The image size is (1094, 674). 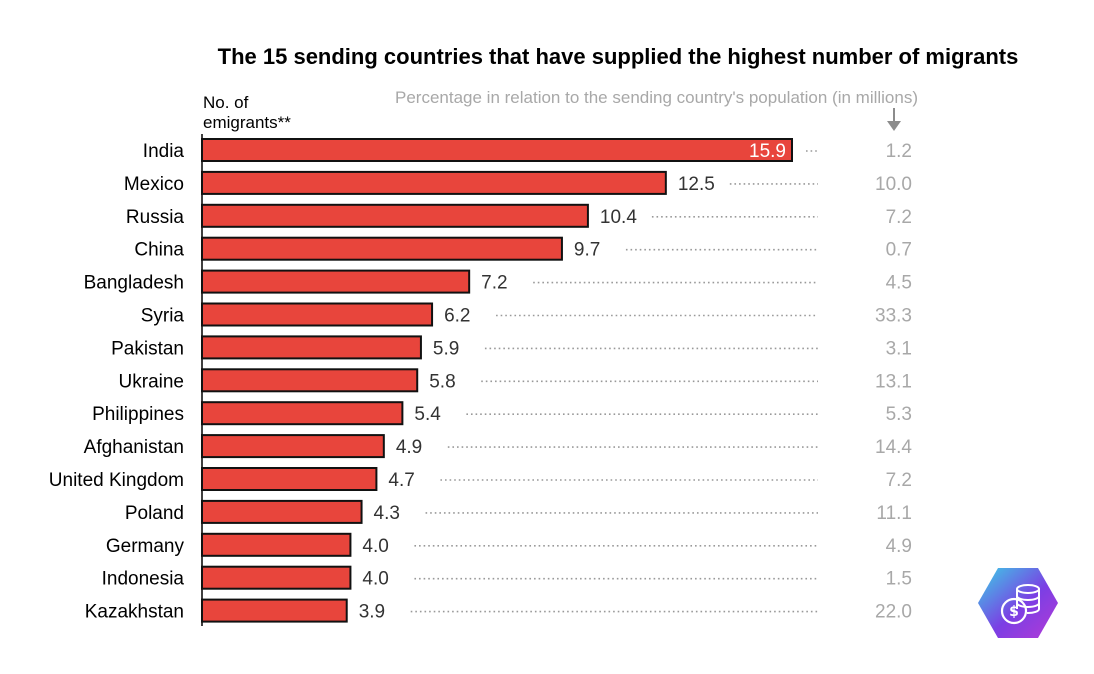 What do you see at coordinates (899, 546) in the screenshot?
I see `percentage-label: 4.9` at bounding box center [899, 546].